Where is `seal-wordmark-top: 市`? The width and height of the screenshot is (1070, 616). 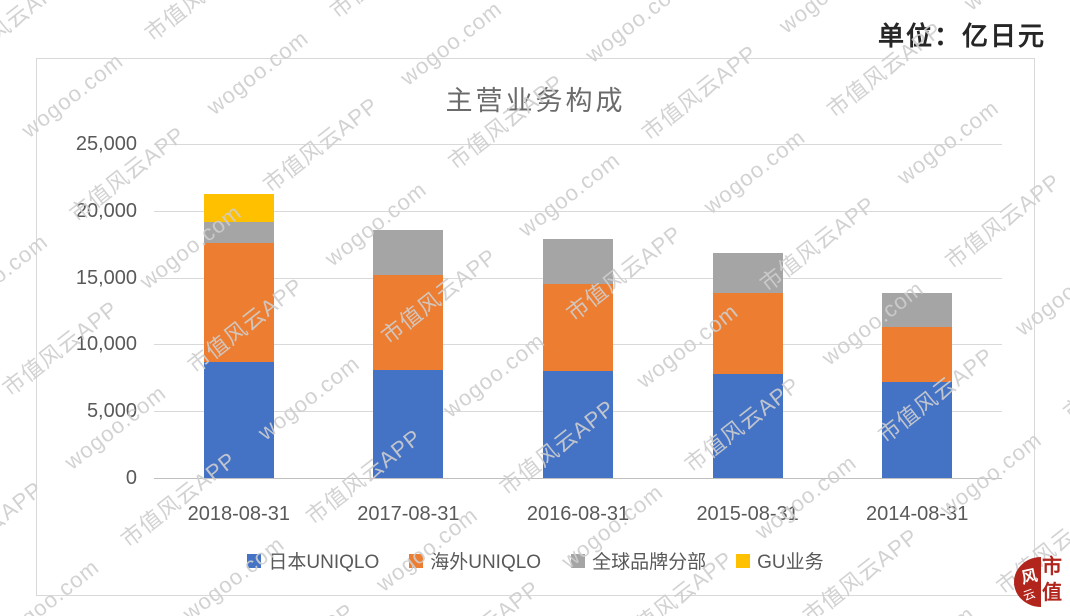 seal-wordmark-top: 市 is located at coordinates (1052, 567).